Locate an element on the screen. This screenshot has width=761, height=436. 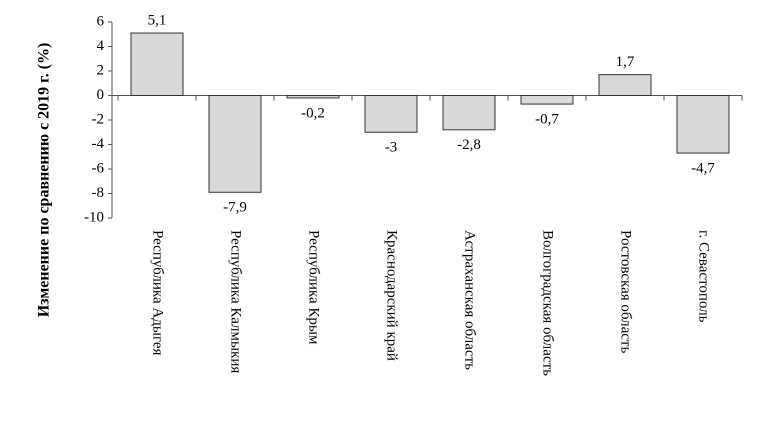
x-tick-label: Волгоградская область is located at coordinates (548, 303).